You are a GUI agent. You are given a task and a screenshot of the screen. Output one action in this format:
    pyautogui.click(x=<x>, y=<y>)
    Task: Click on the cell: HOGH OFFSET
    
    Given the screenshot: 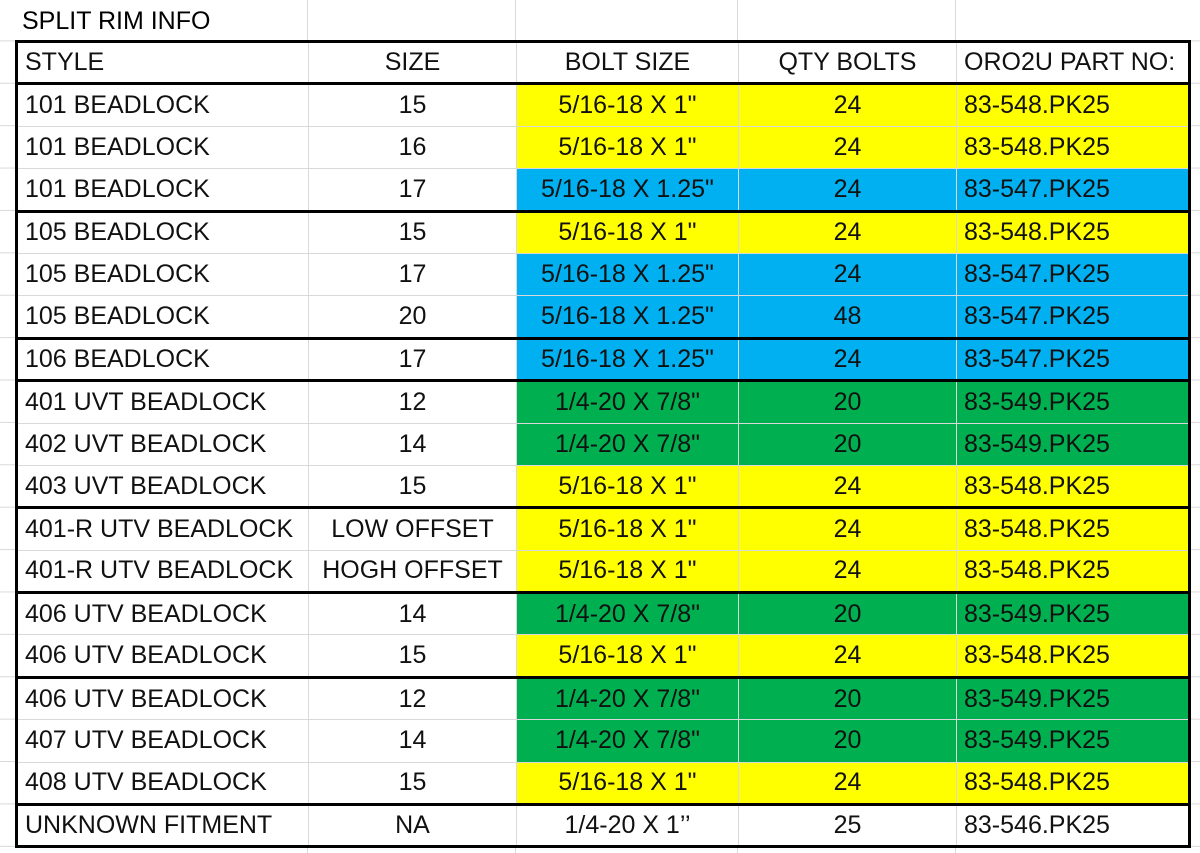 What is the action you would take?
    pyautogui.click(x=412, y=571)
    